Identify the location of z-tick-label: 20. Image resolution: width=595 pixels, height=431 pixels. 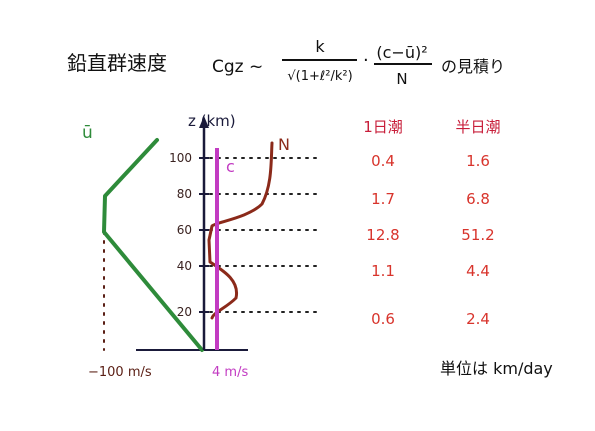
(184, 312).